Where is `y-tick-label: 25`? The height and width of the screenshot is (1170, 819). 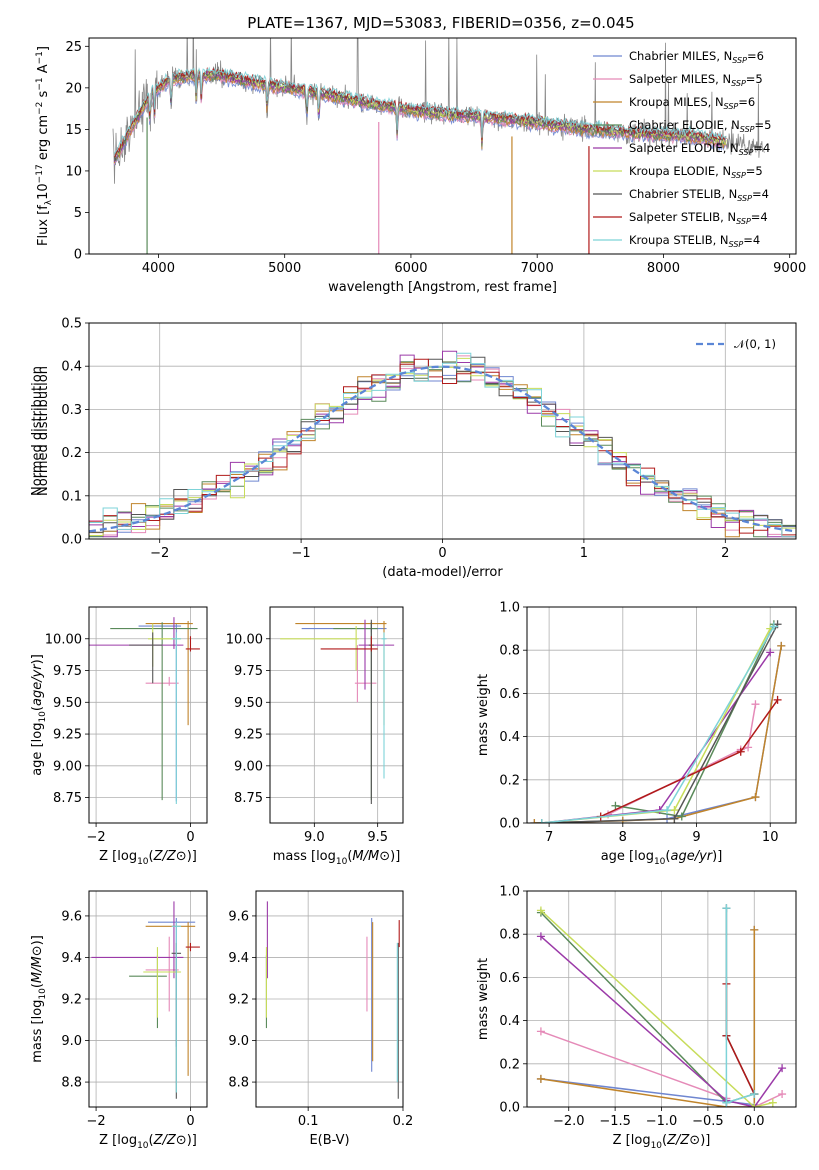 y-tick-label: 25 is located at coordinates (73, 47).